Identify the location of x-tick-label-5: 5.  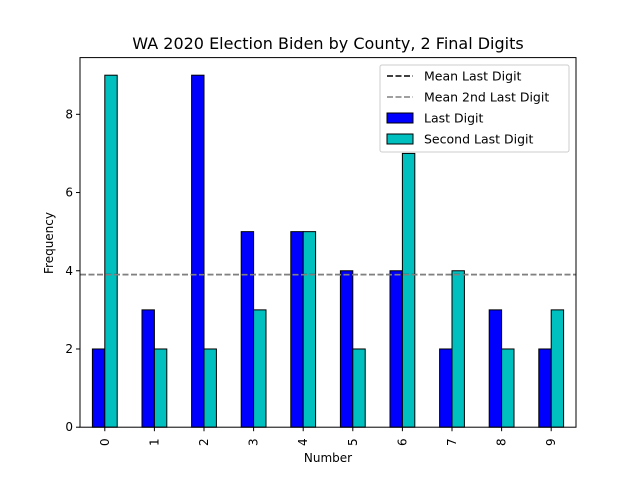
(353, 442).